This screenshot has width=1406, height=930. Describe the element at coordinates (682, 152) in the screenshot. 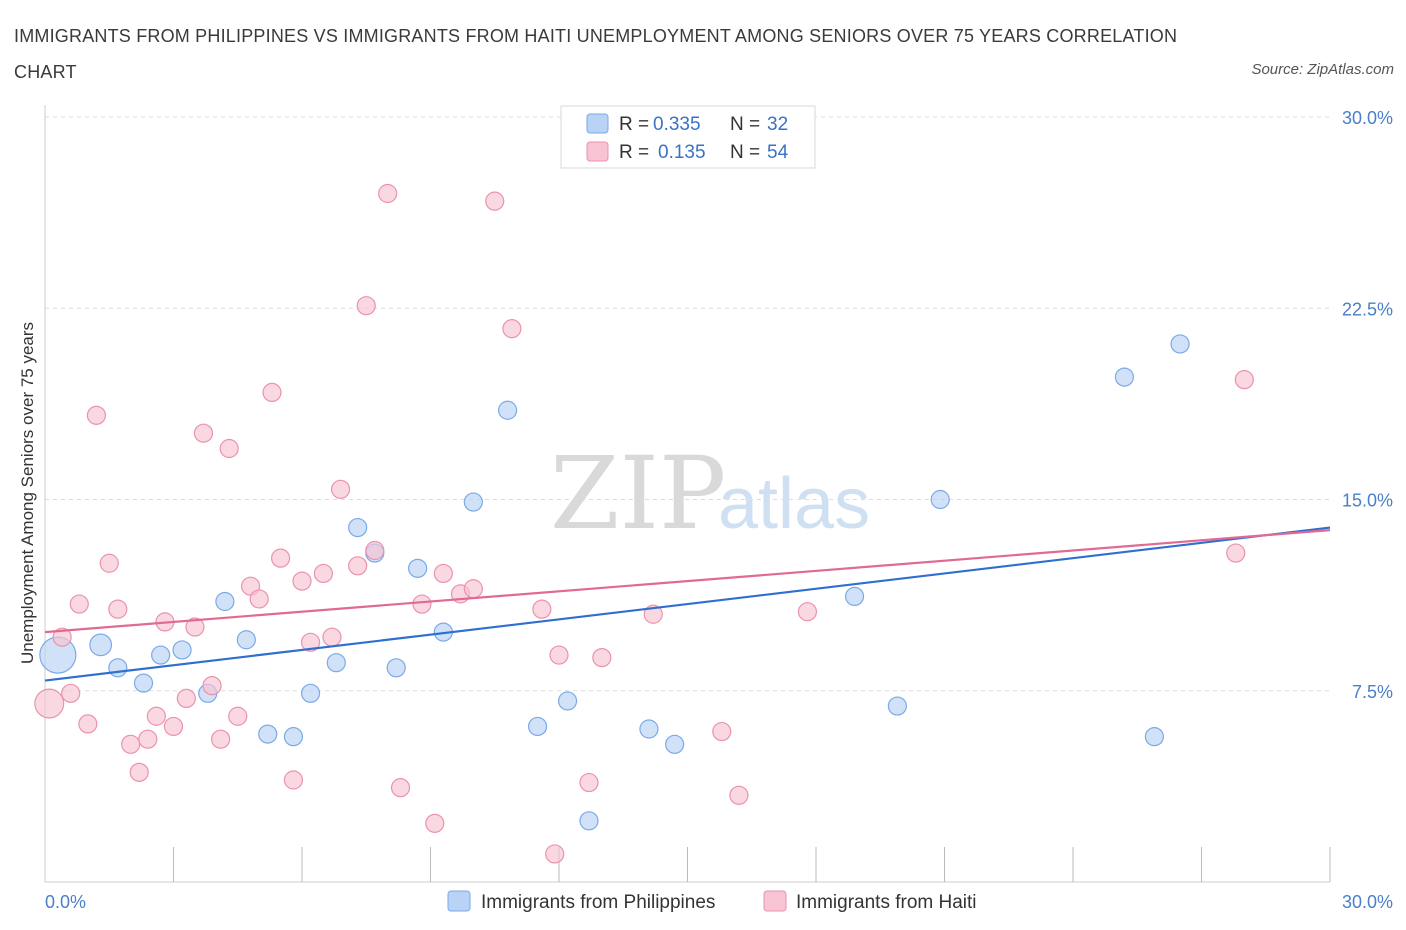

I see `legend-r-value-haiti: 0.135` at that location.